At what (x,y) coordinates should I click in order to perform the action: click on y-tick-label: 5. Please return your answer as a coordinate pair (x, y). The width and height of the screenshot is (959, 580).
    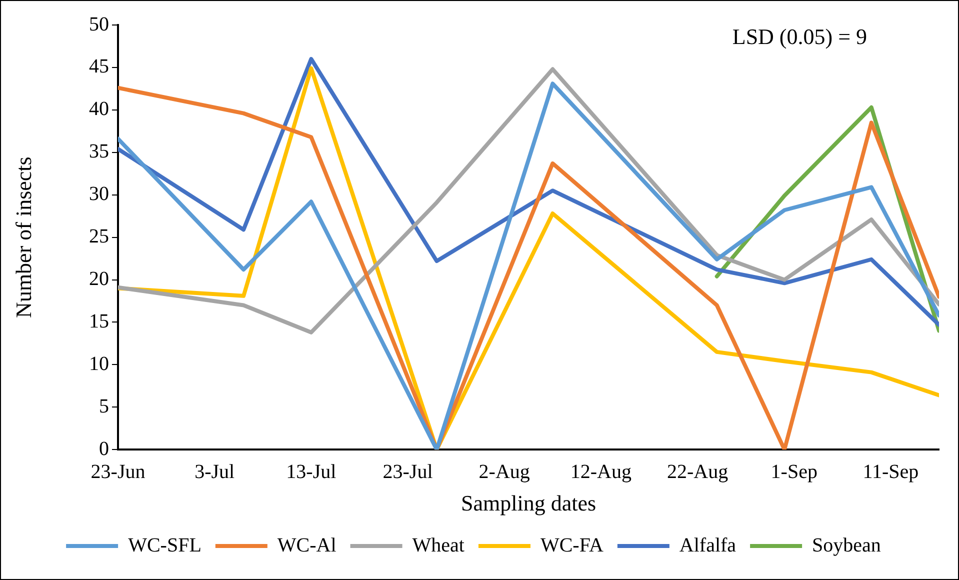
    Looking at the image, I should click on (104, 406).